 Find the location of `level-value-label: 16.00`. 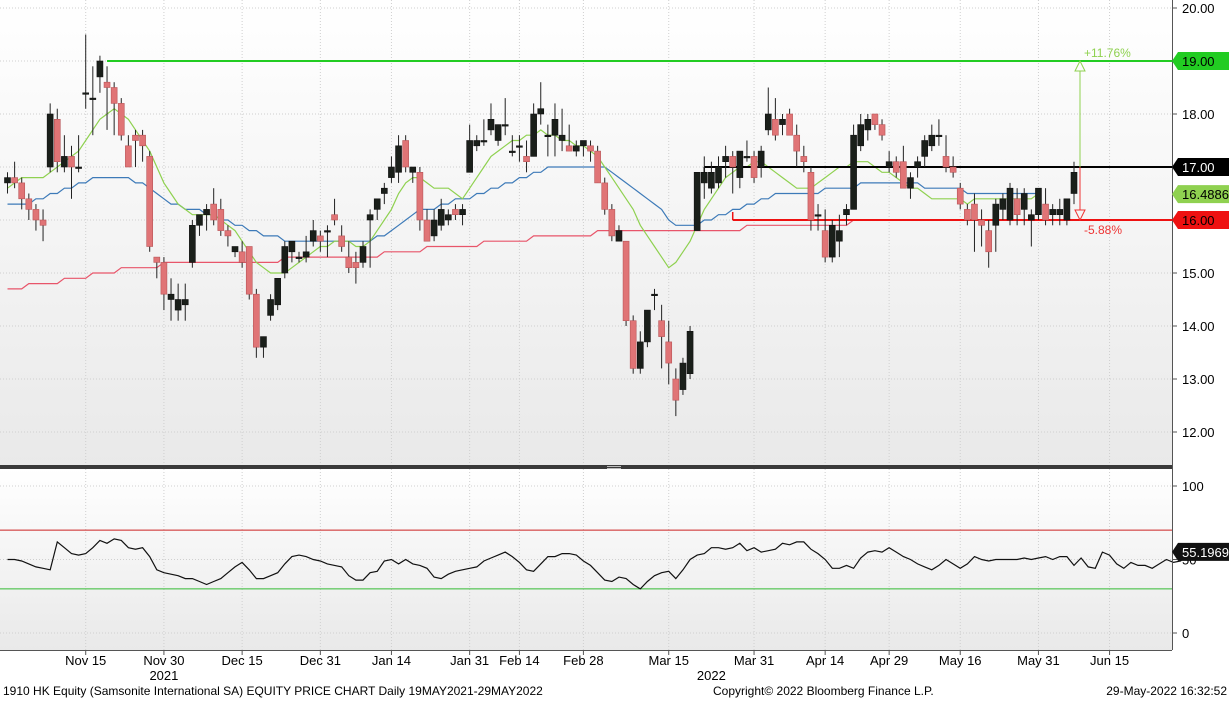

level-value-label: 16.00 is located at coordinates (1198, 220).